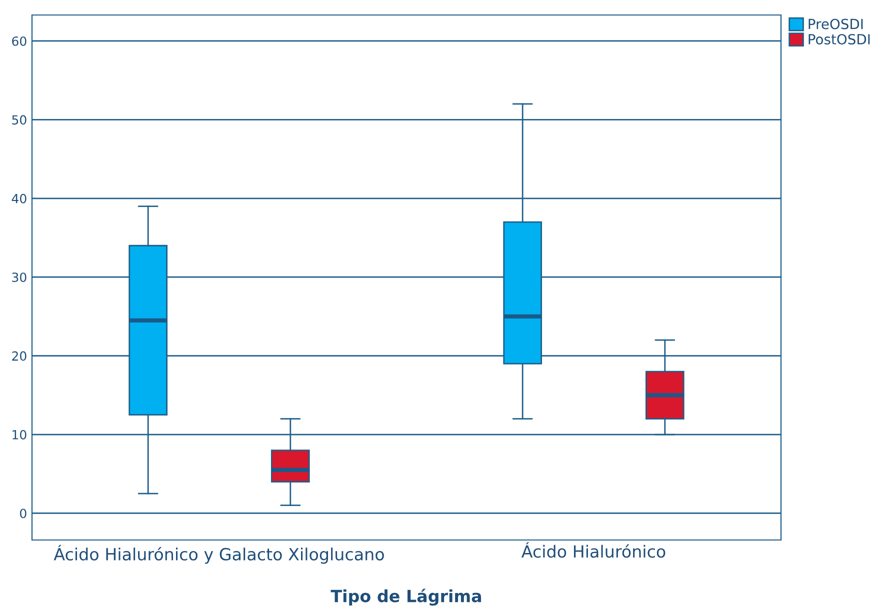 The image size is (875, 608). I want to click on y-tick-label: 40, so click(19, 199).